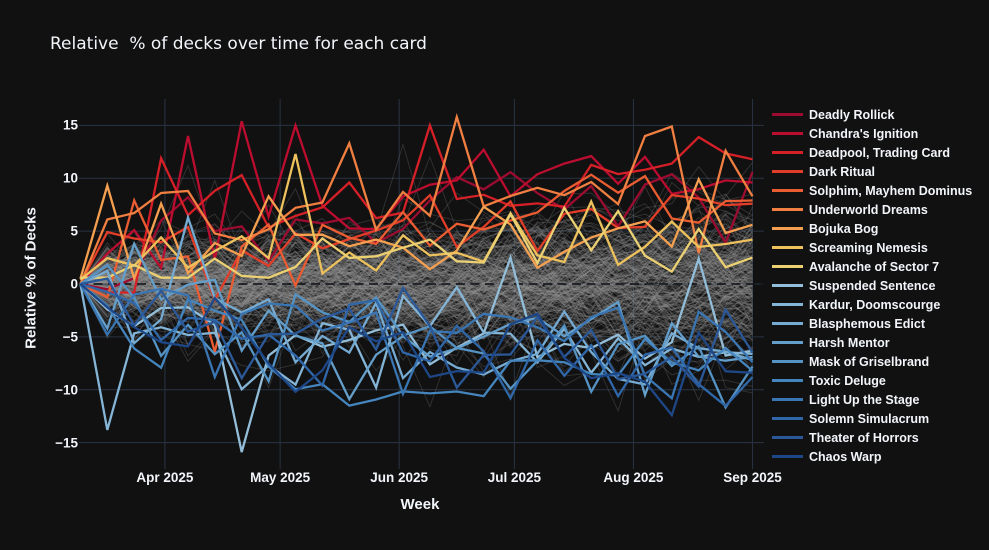 The image size is (989, 550). What do you see at coordinates (399, 477) in the screenshot?
I see `x-tick-label: Jun 2025` at bounding box center [399, 477].